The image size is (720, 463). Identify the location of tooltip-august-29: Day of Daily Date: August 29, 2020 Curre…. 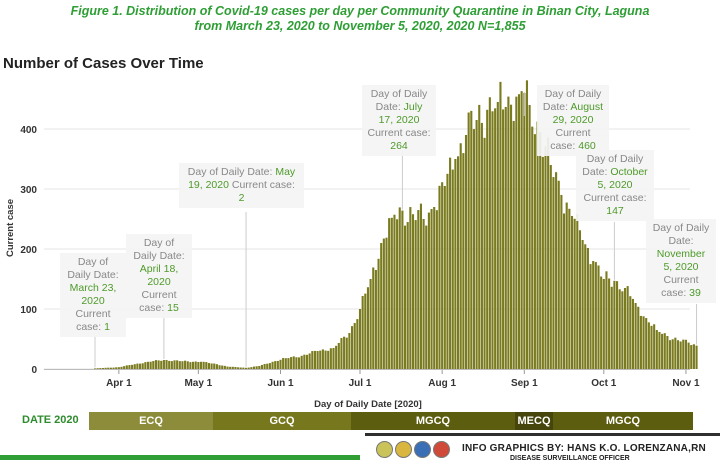
(573, 120).